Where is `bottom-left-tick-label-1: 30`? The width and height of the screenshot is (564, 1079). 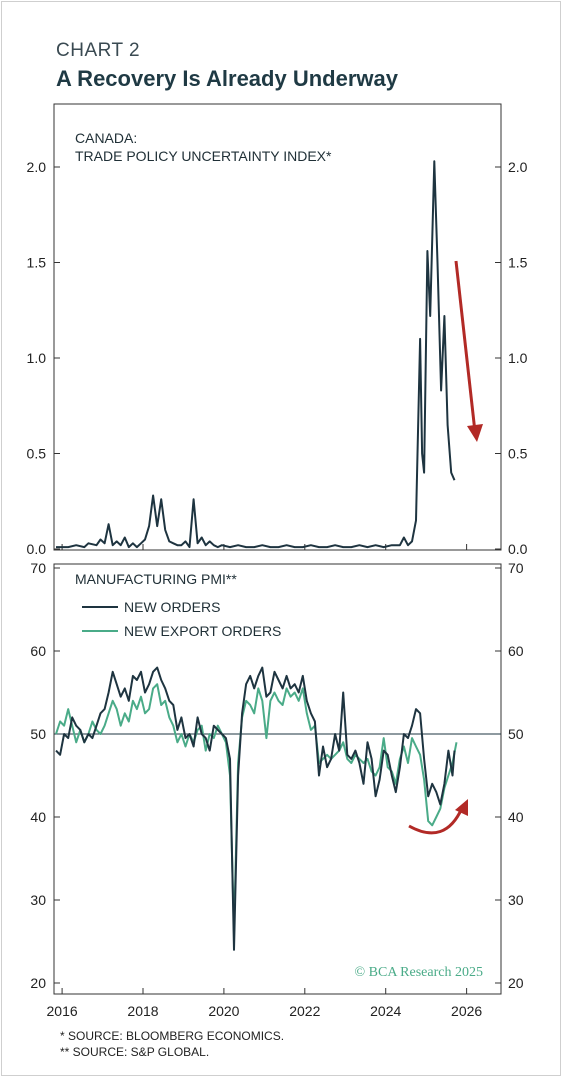 bottom-left-tick-label-1: 30 is located at coordinates (38, 900).